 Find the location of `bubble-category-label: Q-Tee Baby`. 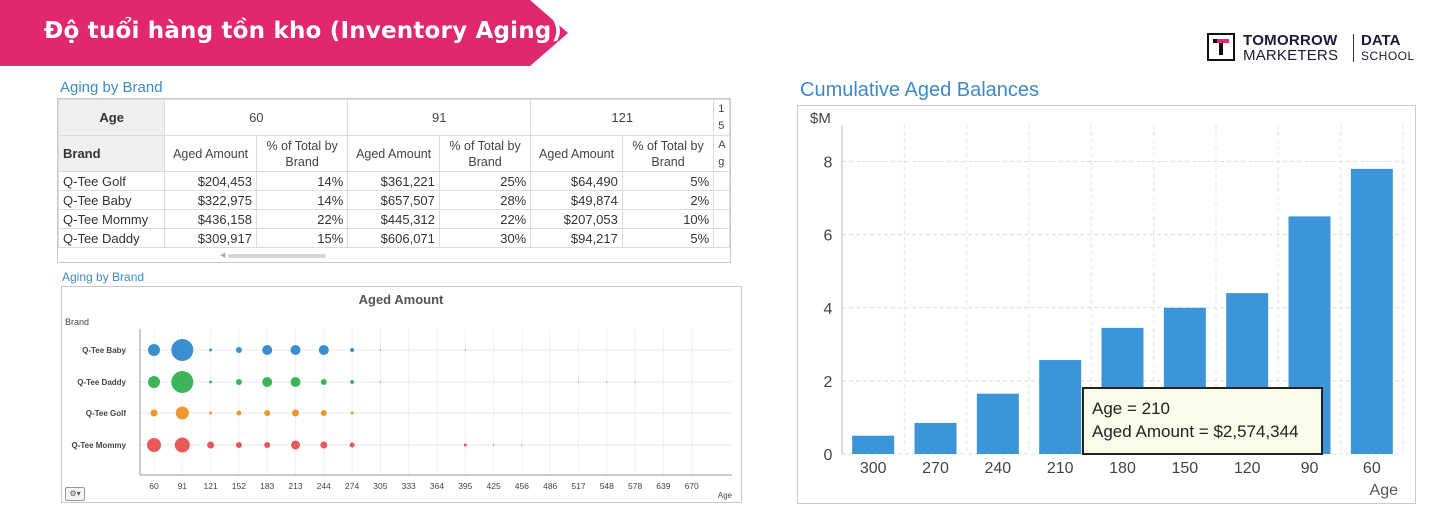

bubble-category-label: Q-Tee Baby is located at coordinates (104, 350).